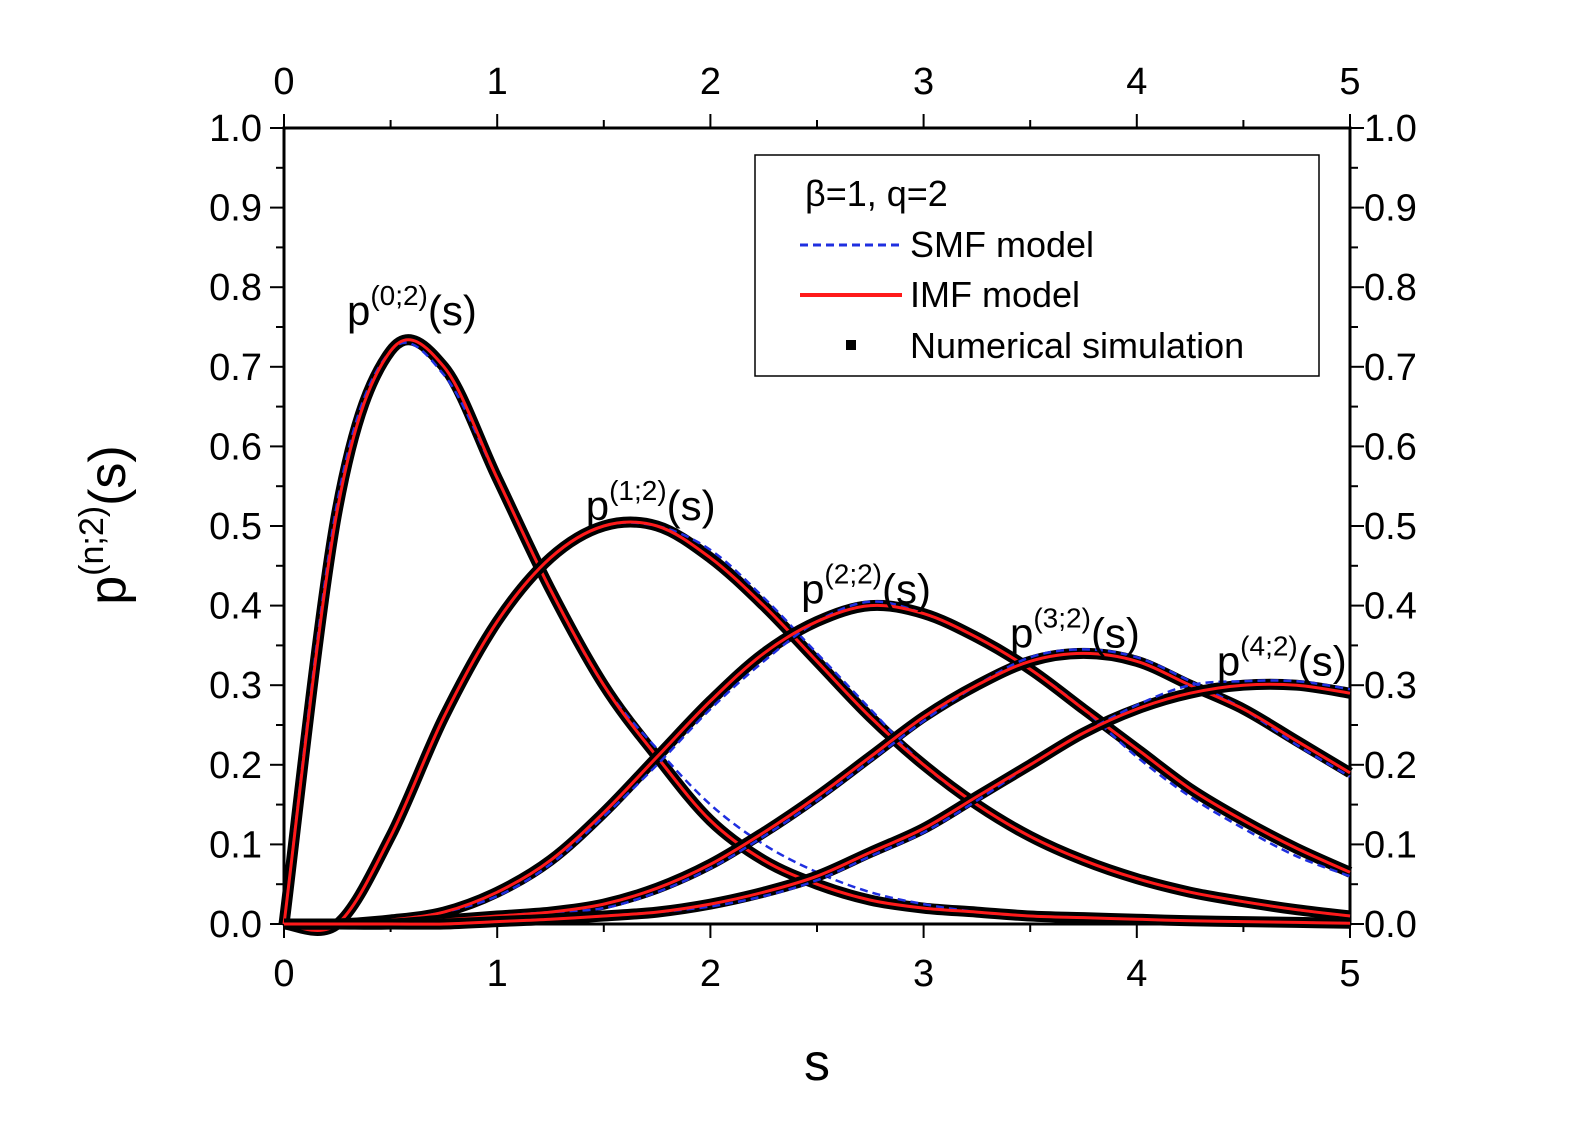  Describe the element at coordinates (235, 607) in the screenshot. I see `y-tick-label-left: 0.4` at that location.